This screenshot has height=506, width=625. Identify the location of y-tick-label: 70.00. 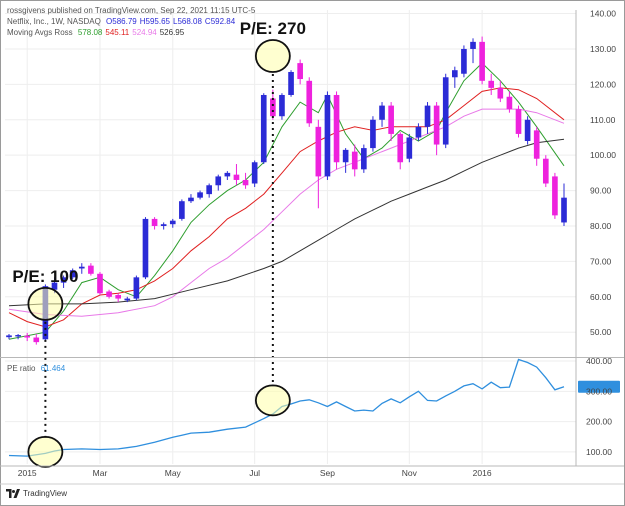
(601, 261).